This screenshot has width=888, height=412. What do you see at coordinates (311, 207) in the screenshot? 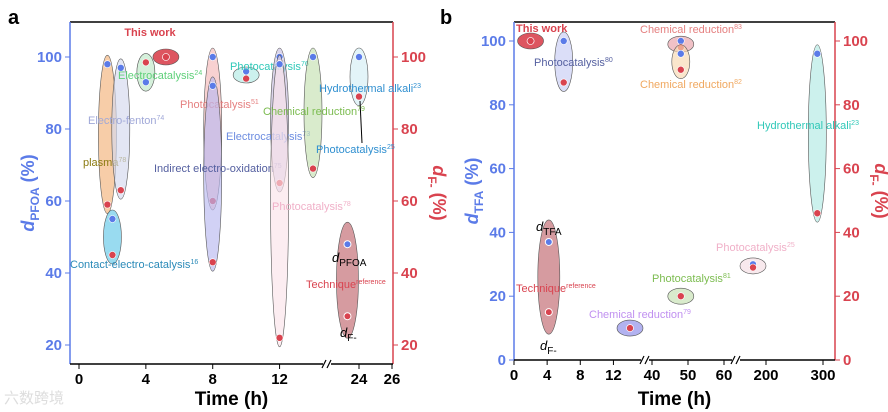
I see `series-label: Photocatalysis78` at bounding box center [311, 207].